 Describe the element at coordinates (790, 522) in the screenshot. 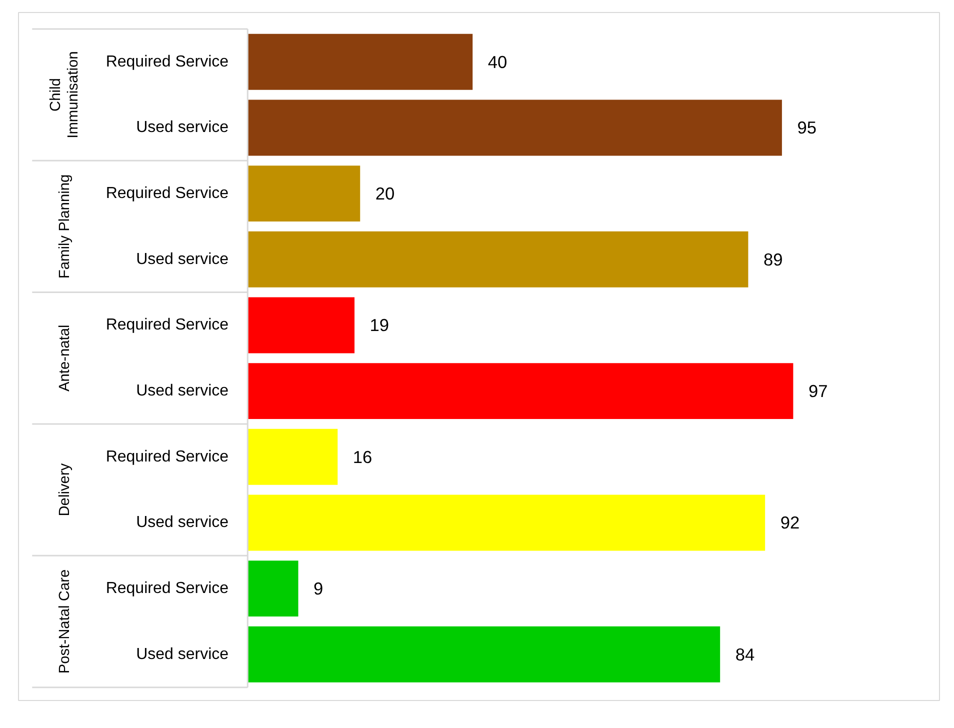

I see `data-label: 92` at that location.